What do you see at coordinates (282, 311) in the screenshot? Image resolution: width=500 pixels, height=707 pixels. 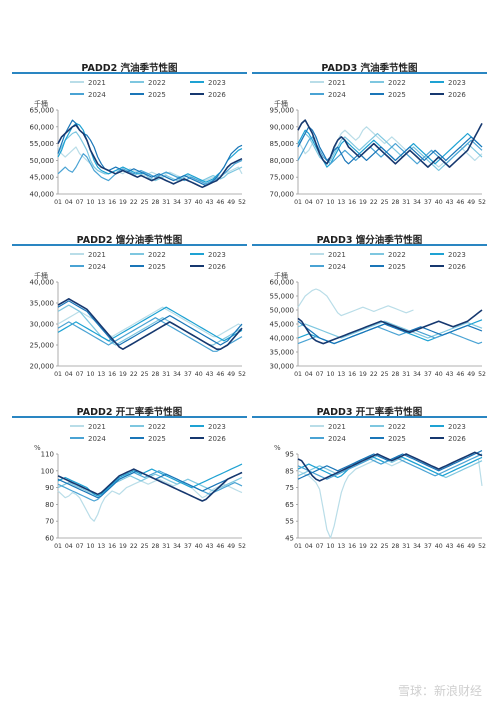 I see `y-tick-label: 50,000` at bounding box center [282, 311].